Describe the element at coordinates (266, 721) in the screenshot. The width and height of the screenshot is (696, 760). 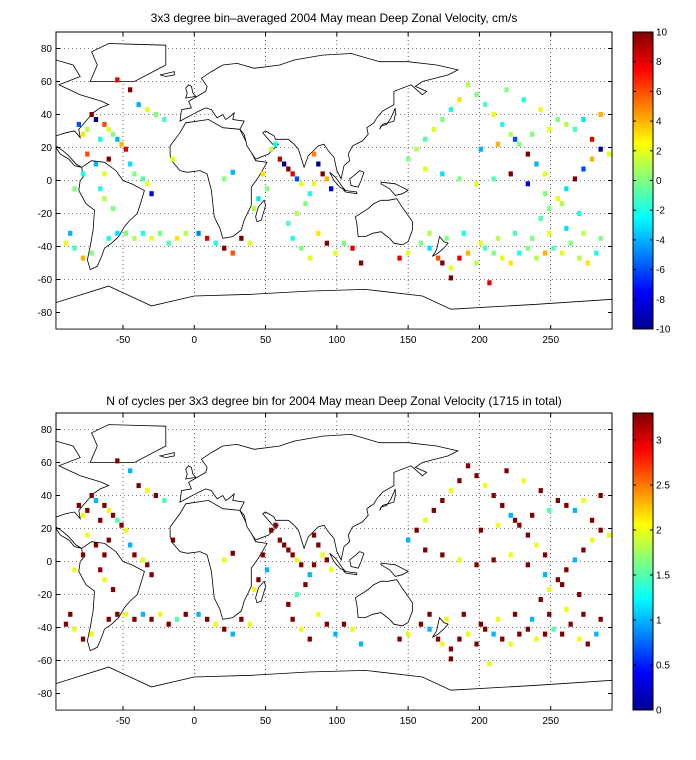
I see `x-tick-label: 50` at that location.